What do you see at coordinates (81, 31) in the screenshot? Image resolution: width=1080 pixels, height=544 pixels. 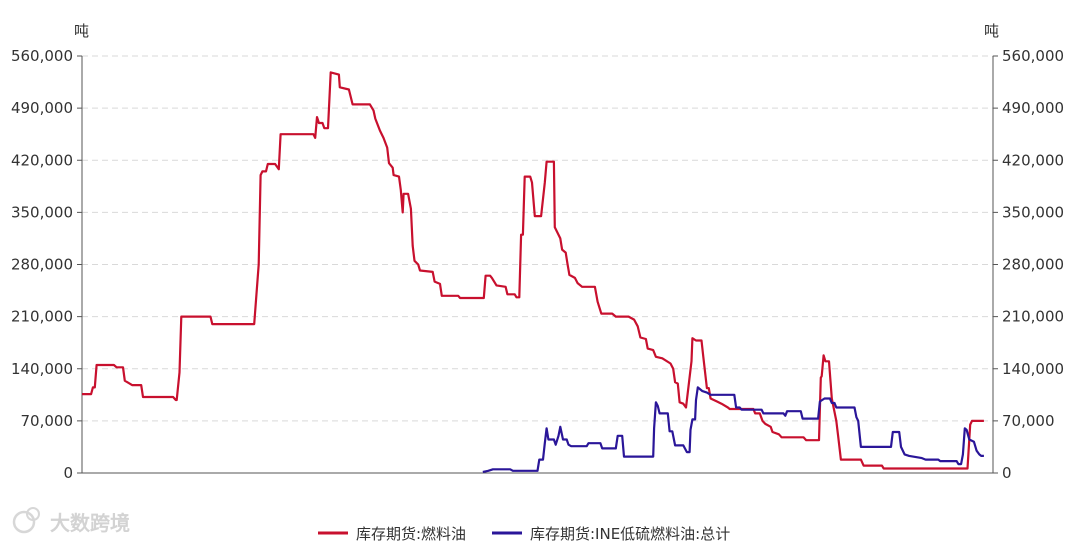 I see `left-unit-label: 吨` at bounding box center [81, 31].